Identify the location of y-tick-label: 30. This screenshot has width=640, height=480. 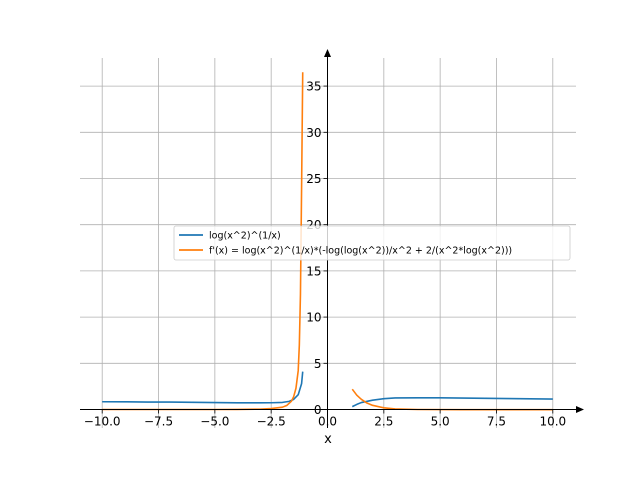
(313, 133).